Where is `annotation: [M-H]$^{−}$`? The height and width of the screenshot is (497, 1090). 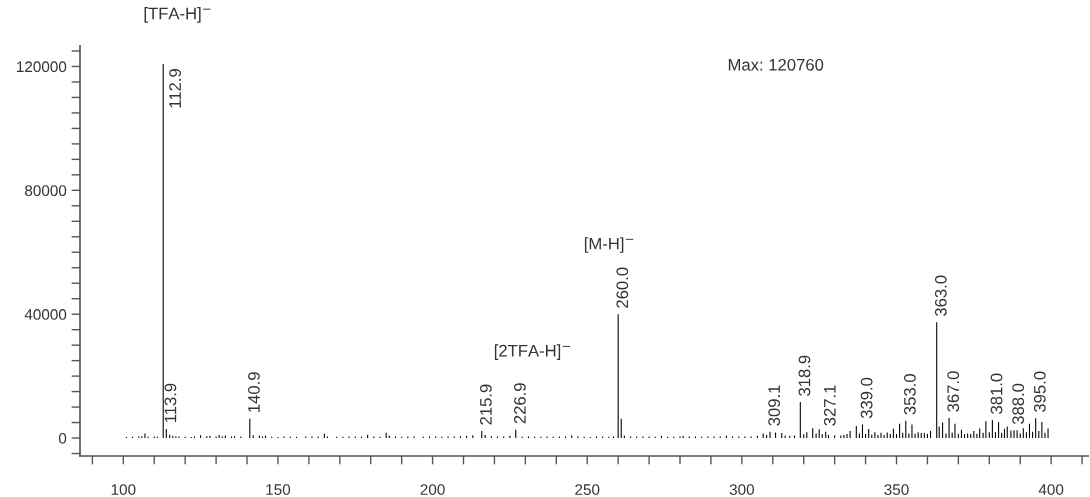 annotation: [M-H]$^{−}$ is located at coordinates (609, 245).